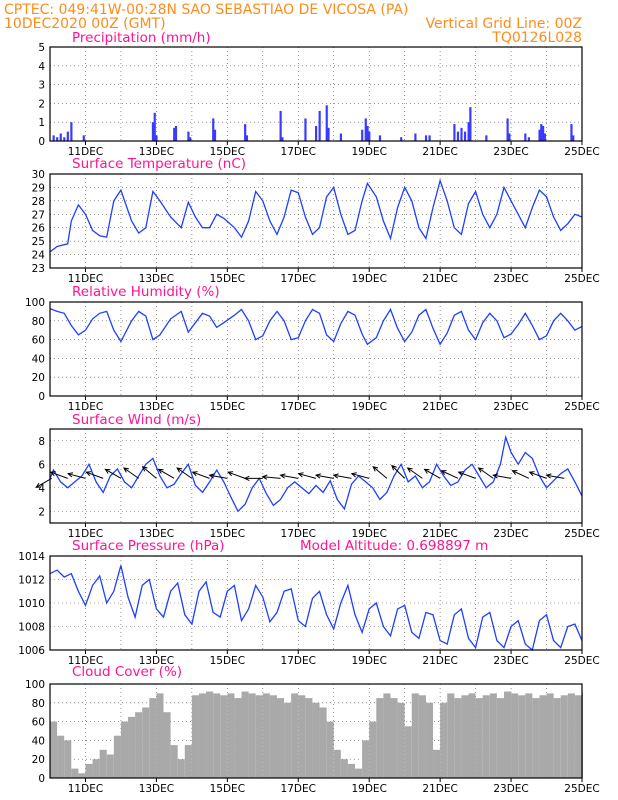  Describe the element at coordinates (316, 326) in the screenshot. I see `humidity-line` at that location.